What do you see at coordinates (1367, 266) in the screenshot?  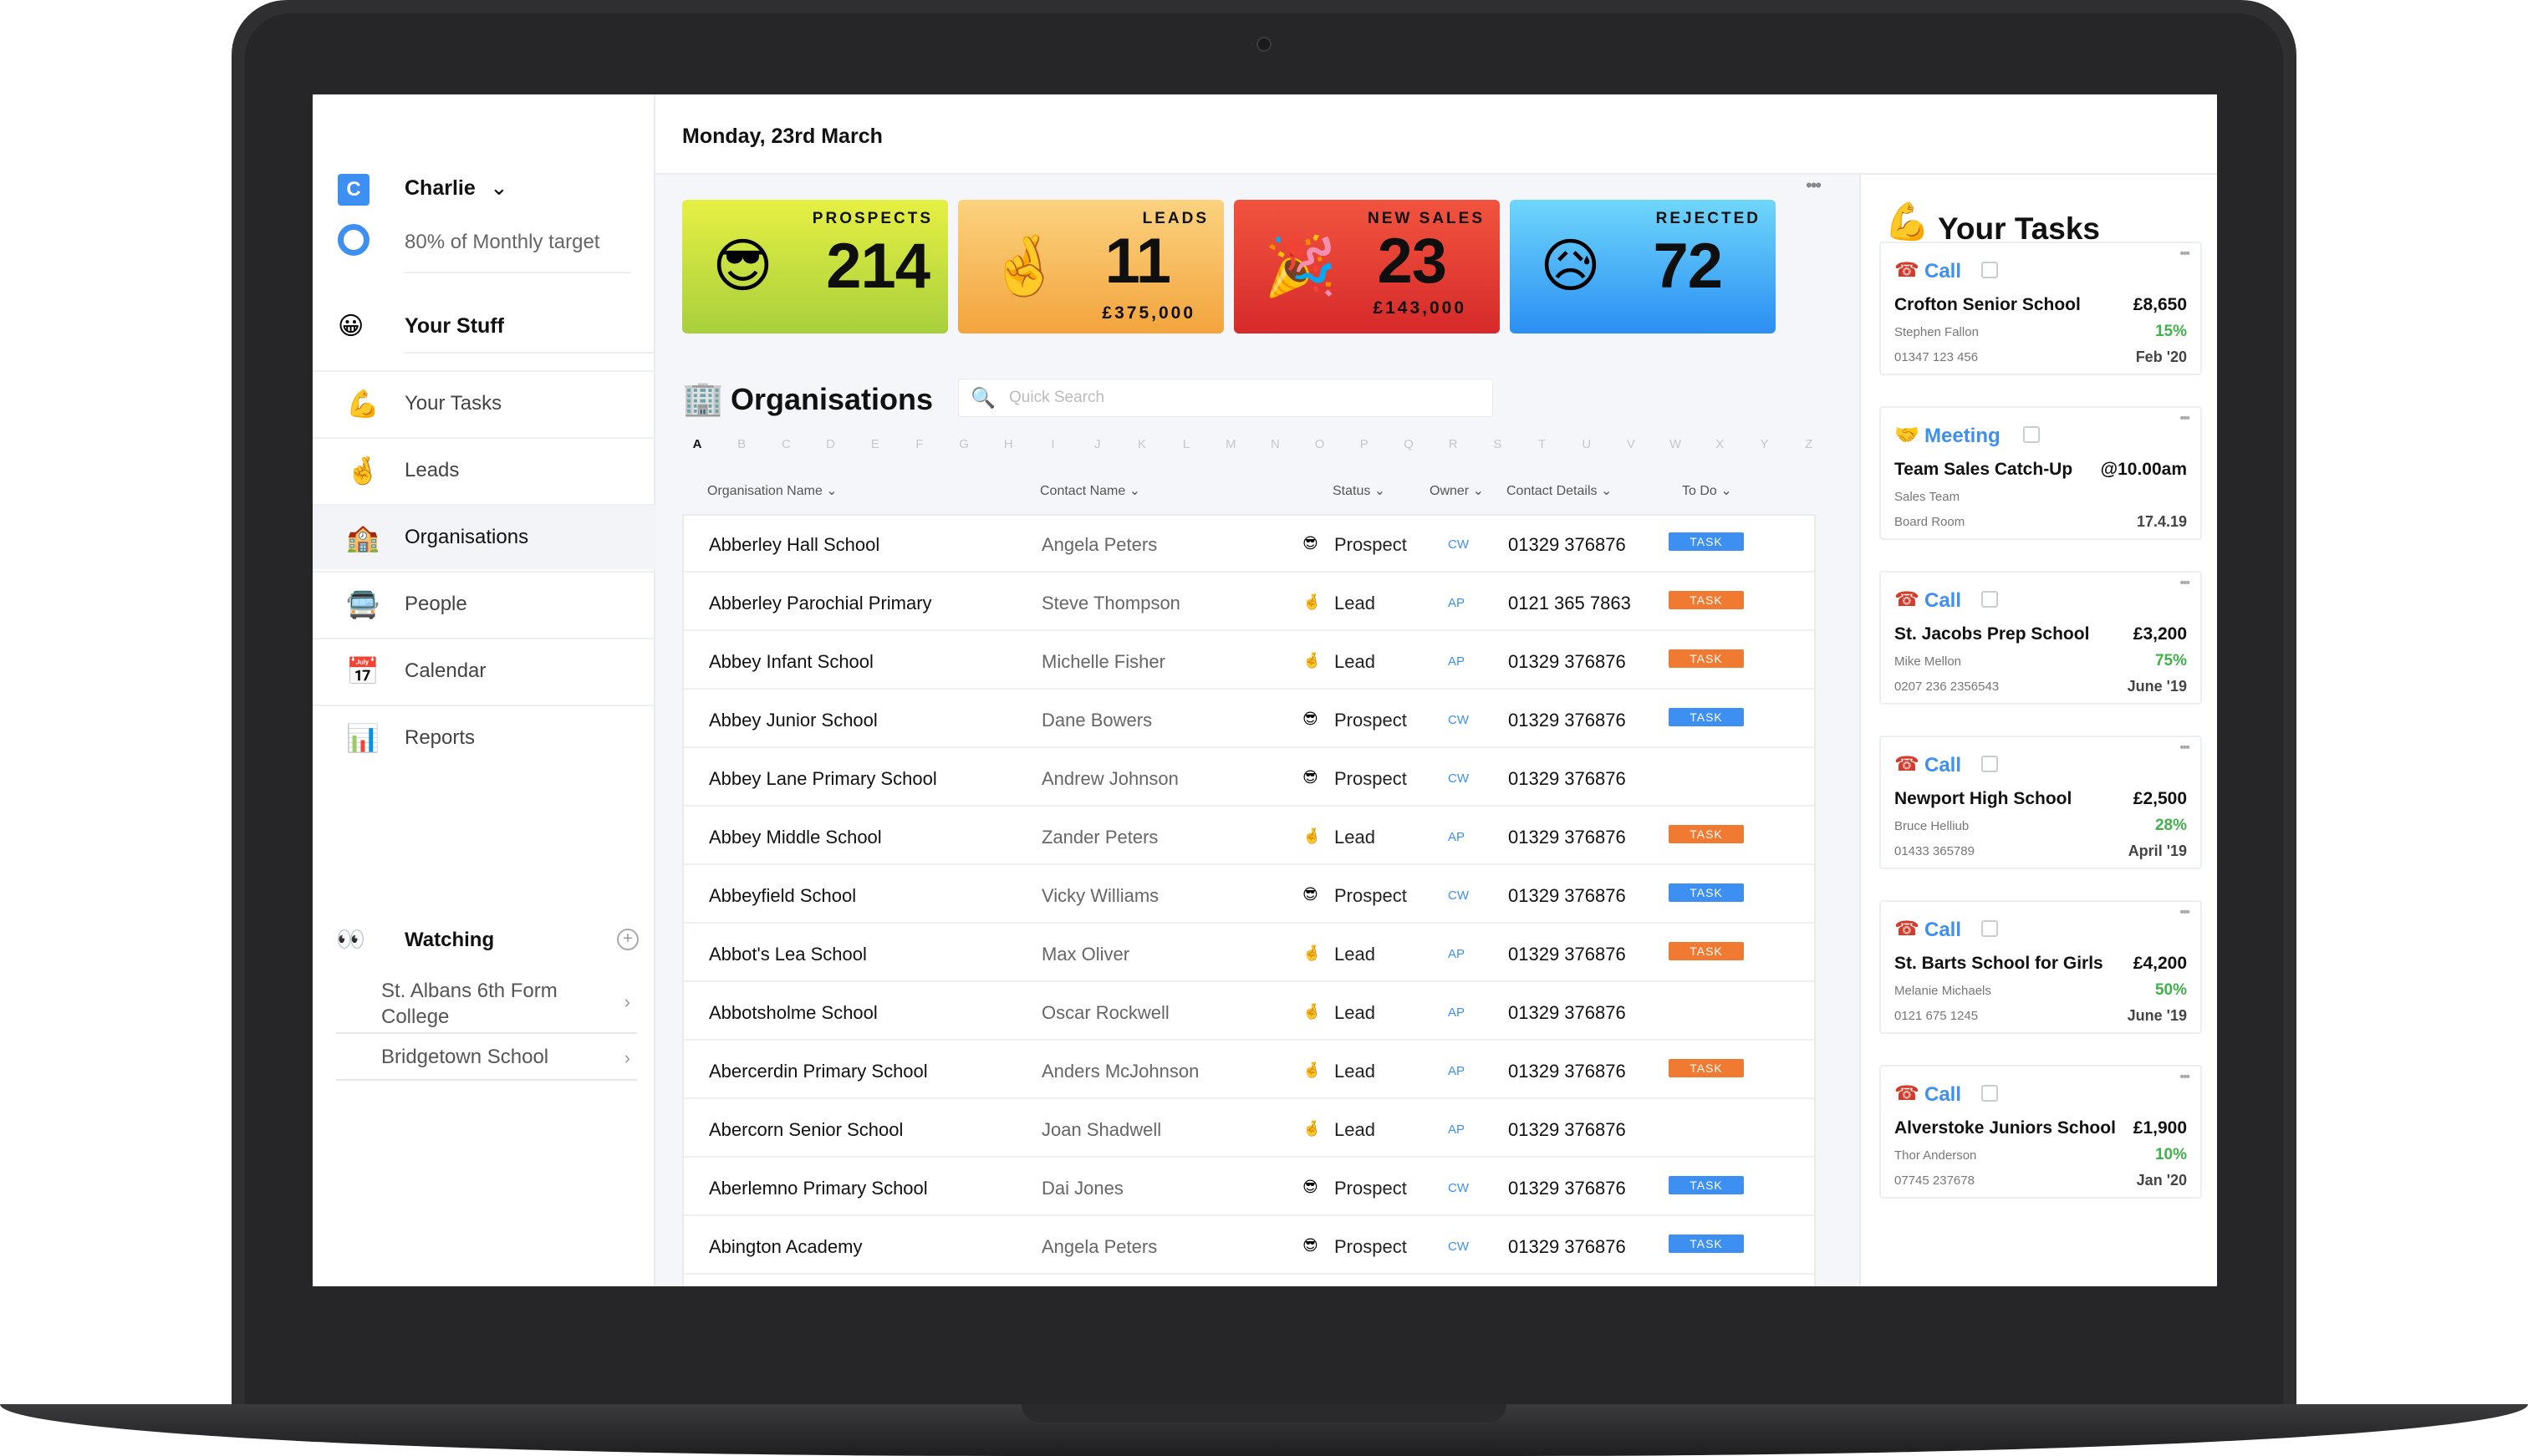 I see `new-sales-card: NEW SALES 🎉 23 £143,000` at bounding box center [1367, 266].